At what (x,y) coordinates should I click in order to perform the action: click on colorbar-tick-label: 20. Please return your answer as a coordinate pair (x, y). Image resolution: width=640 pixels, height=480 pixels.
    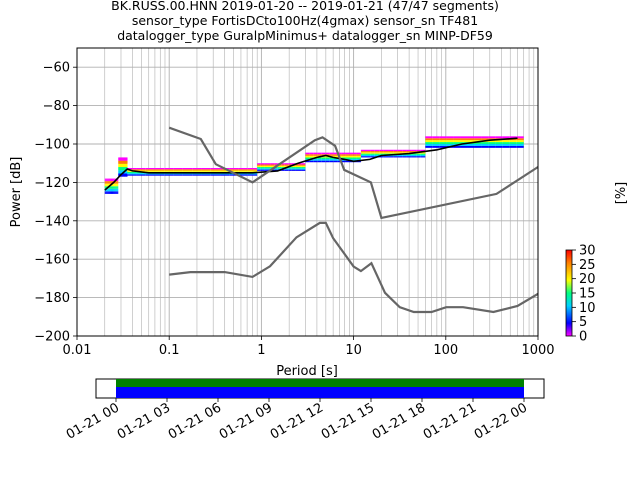
    Looking at the image, I should click on (587, 279).